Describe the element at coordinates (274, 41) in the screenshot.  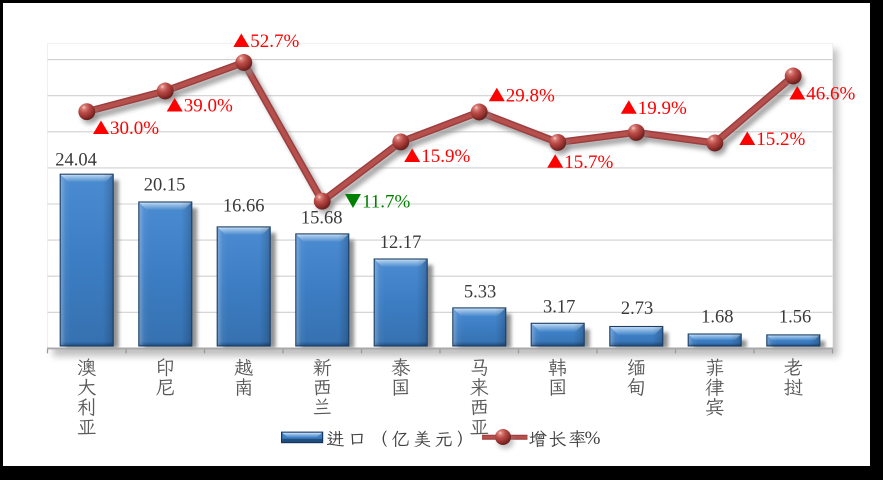
I see `svg-text: 52.7%` at that location.